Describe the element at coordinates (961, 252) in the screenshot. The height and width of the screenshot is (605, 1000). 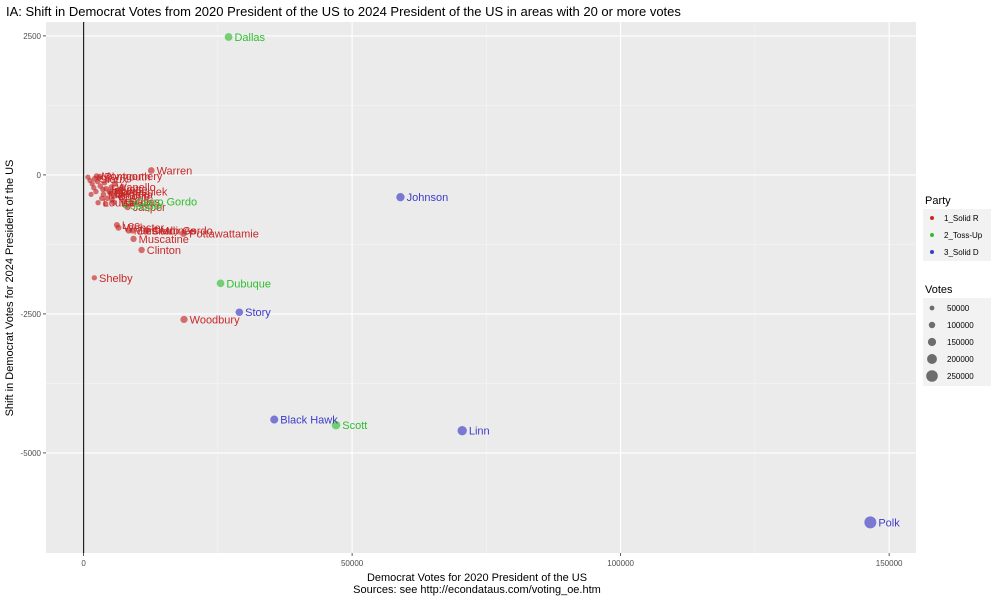
I see `party-legend-label: 3_Solid D` at that location.